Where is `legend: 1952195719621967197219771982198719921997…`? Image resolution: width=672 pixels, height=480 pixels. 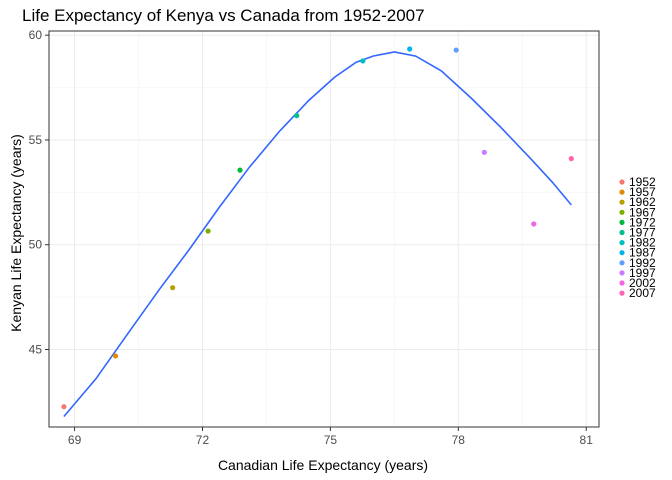 legend: 1952195719621967197219771982198719921997… is located at coordinates (637, 237).